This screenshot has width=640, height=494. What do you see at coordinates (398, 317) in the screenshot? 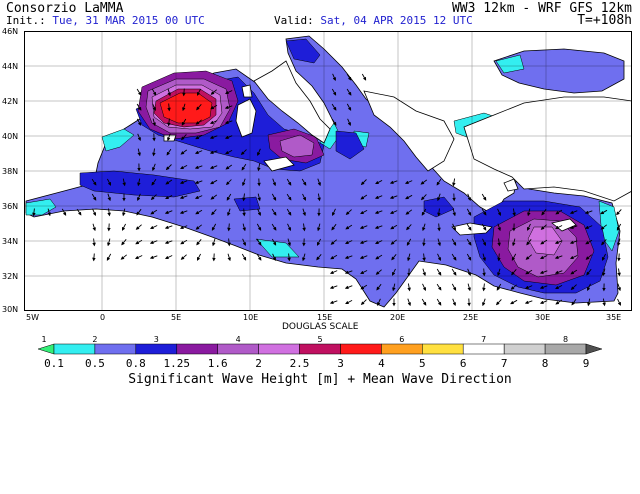
I see `lon-label: 20E` at bounding box center [398, 317].